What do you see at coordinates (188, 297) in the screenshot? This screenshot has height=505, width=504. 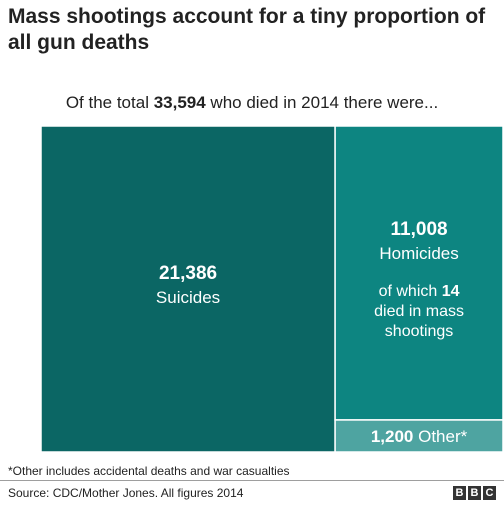 I see `suicides-name-label: Suicides` at bounding box center [188, 297].